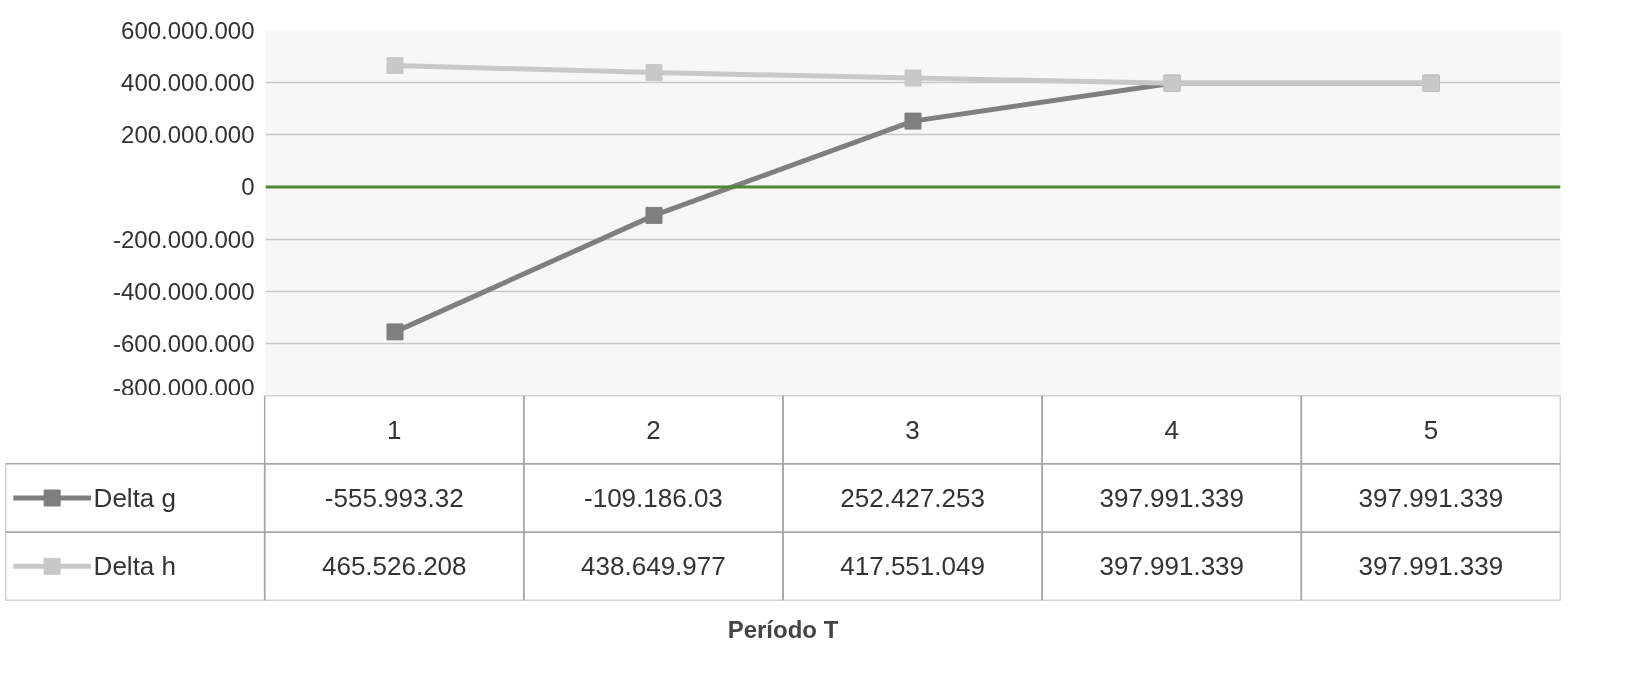 The height and width of the screenshot is (675, 1640). Describe the element at coordinates (188, 135) in the screenshot. I see `y-tick-label: 200.000.000` at that location.